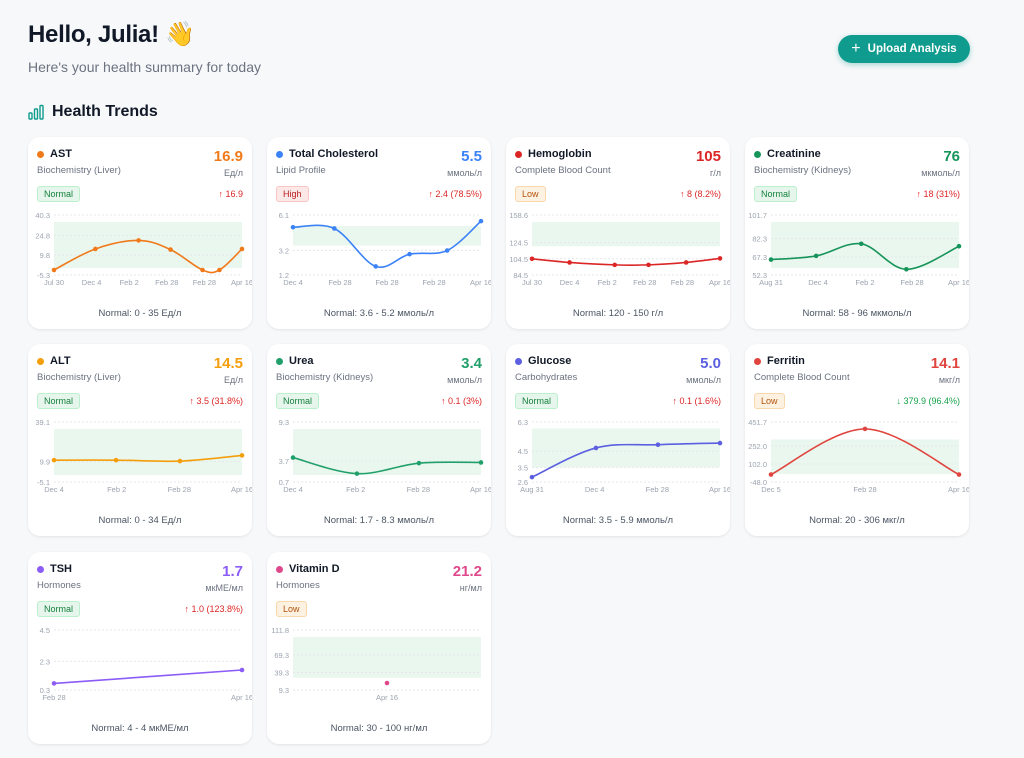 The height and width of the screenshot is (758, 1024). What do you see at coordinates (140, 520) in the screenshot?
I see `normal-range: Normal: 0 - 34 Ед/л` at bounding box center [140, 520].